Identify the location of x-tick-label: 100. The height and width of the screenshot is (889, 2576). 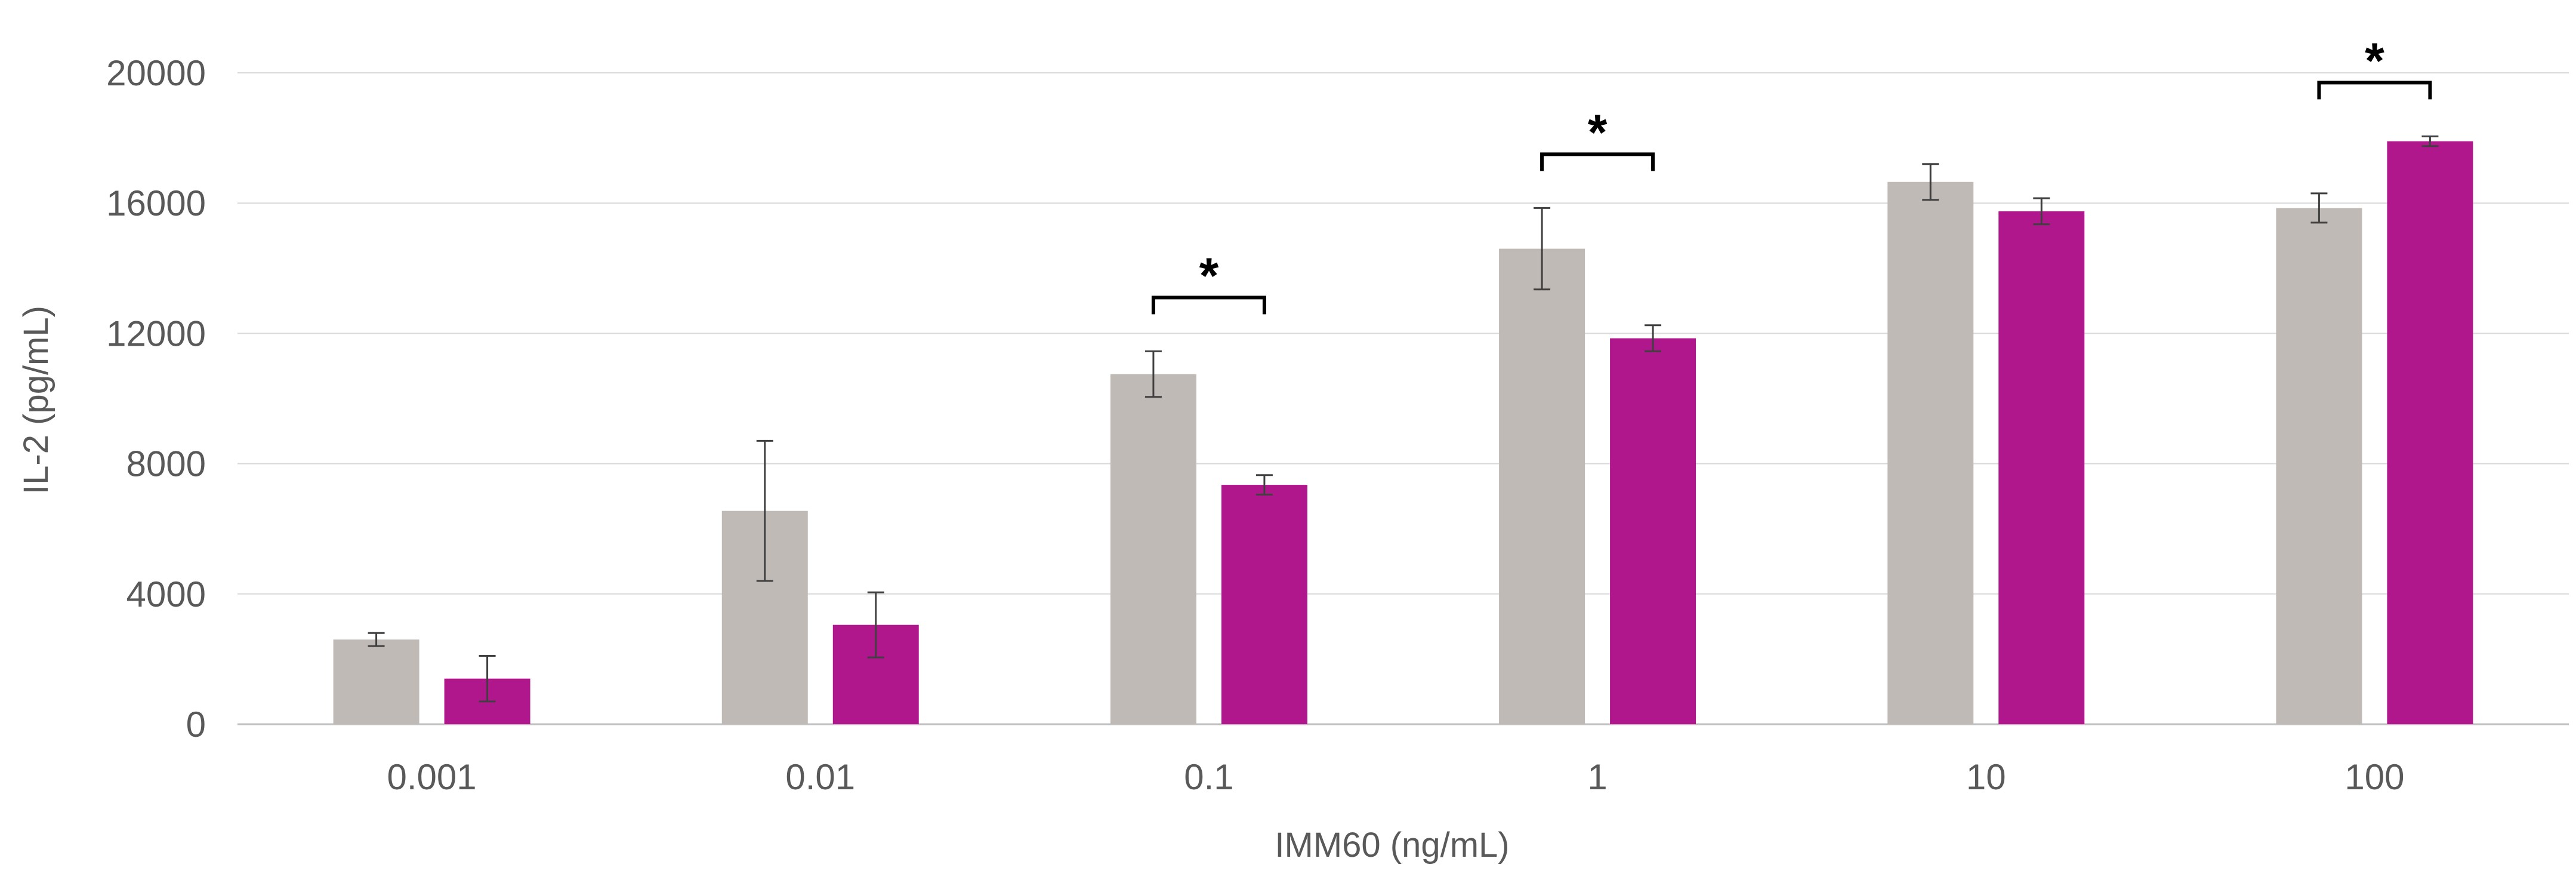
(2374, 777).